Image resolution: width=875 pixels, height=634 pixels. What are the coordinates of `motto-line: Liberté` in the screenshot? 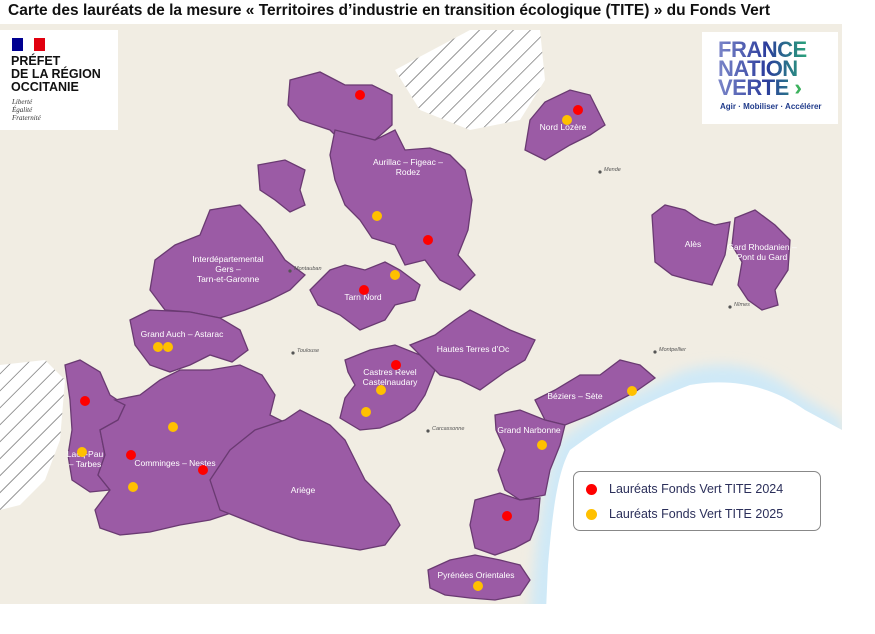 It's located at (22, 102).